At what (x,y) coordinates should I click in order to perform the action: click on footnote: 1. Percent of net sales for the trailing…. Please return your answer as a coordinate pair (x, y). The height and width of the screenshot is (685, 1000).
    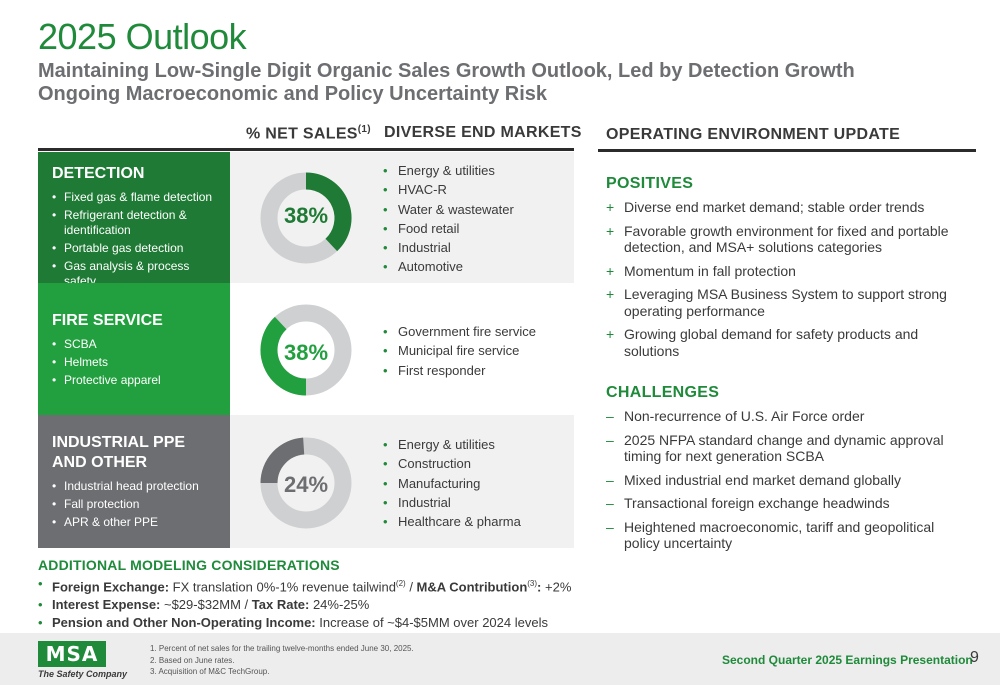
    Looking at the image, I should click on (282, 648).